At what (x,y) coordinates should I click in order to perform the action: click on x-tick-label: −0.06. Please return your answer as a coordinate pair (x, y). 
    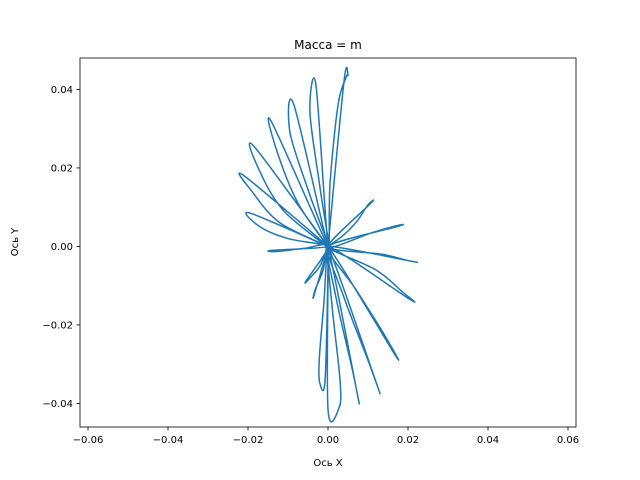
    Looking at the image, I should click on (88, 440).